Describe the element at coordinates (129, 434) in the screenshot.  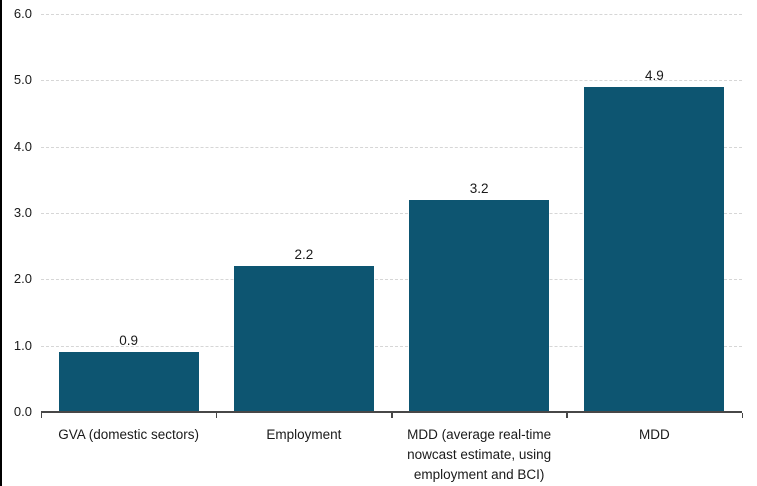
I see `x-tick-label: GVA (domestic sectors)` at that location.